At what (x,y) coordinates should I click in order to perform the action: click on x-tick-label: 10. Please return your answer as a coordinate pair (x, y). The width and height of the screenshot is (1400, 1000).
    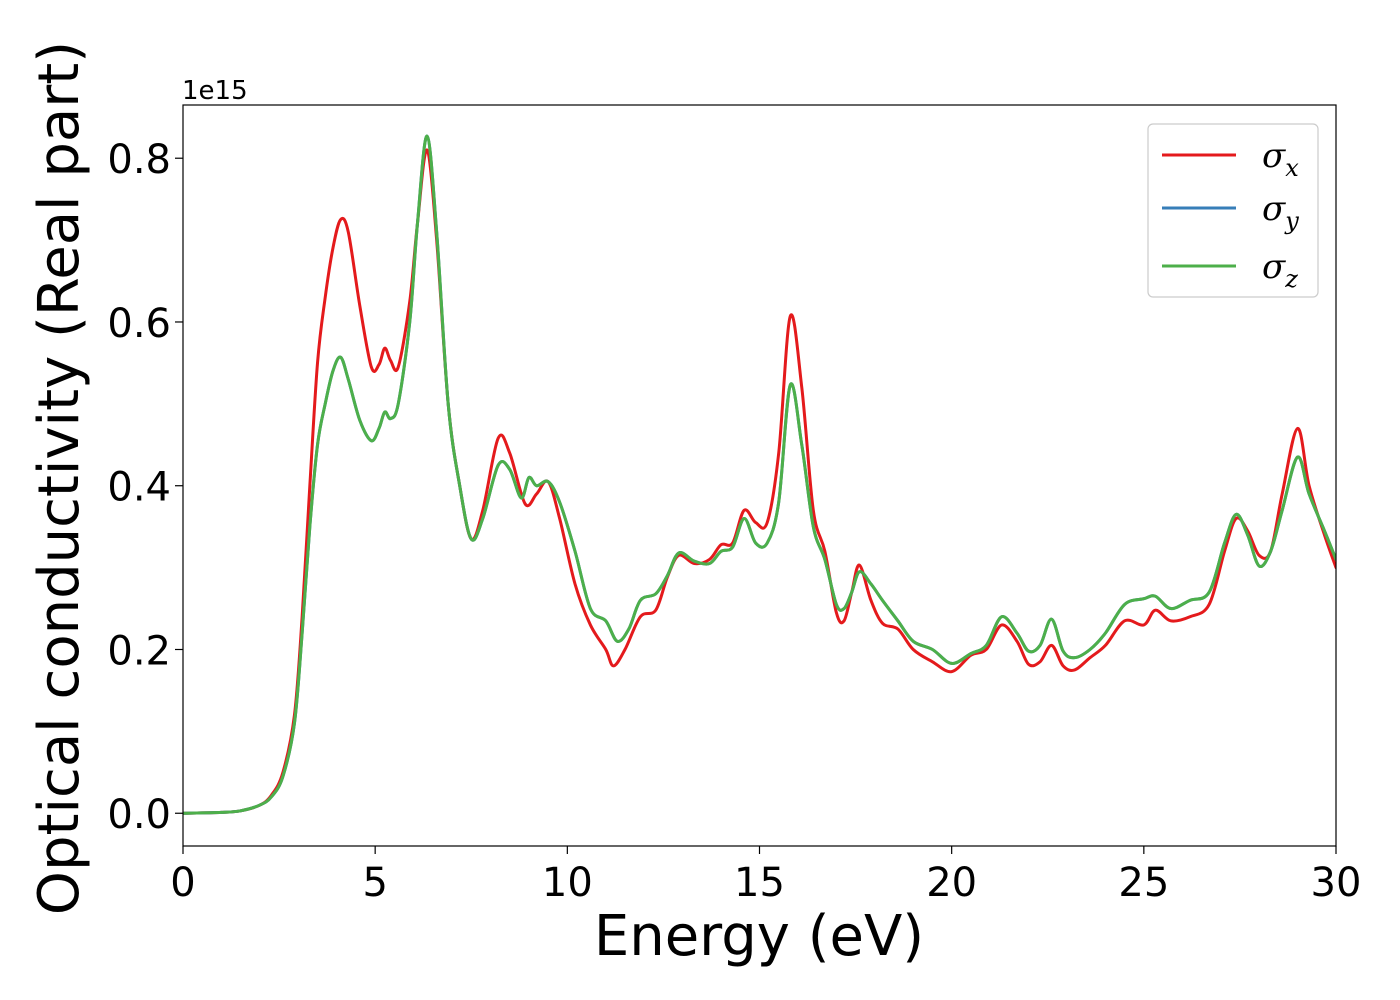
    Looking at the image, I should click on (567, 883).